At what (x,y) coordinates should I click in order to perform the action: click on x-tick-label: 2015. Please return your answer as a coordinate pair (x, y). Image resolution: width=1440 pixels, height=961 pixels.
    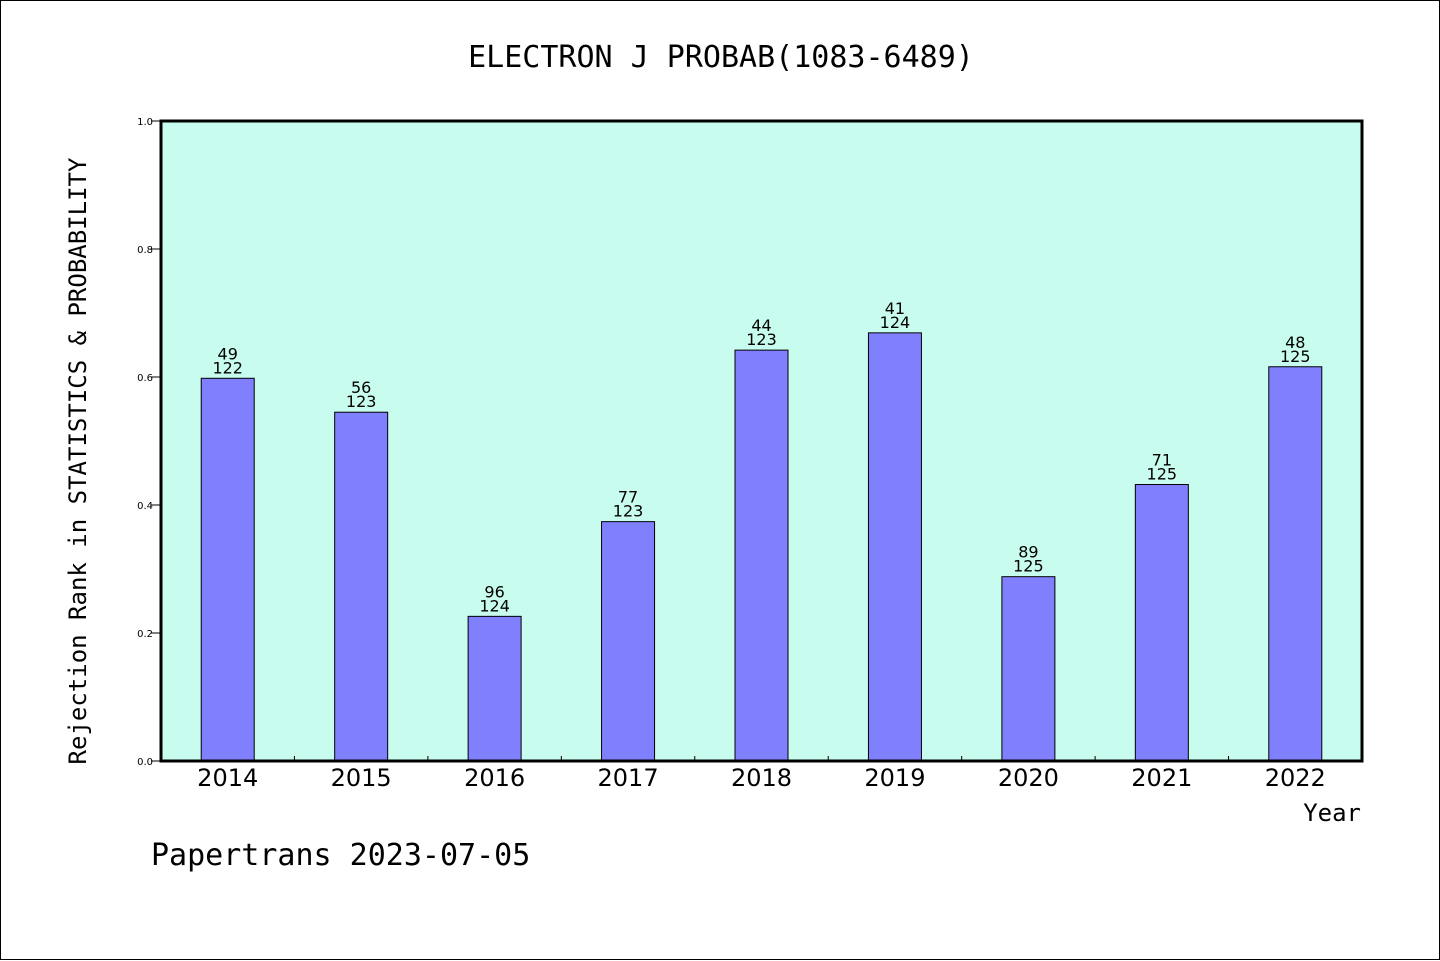
    Looking at the image, I should click on (361, 778).